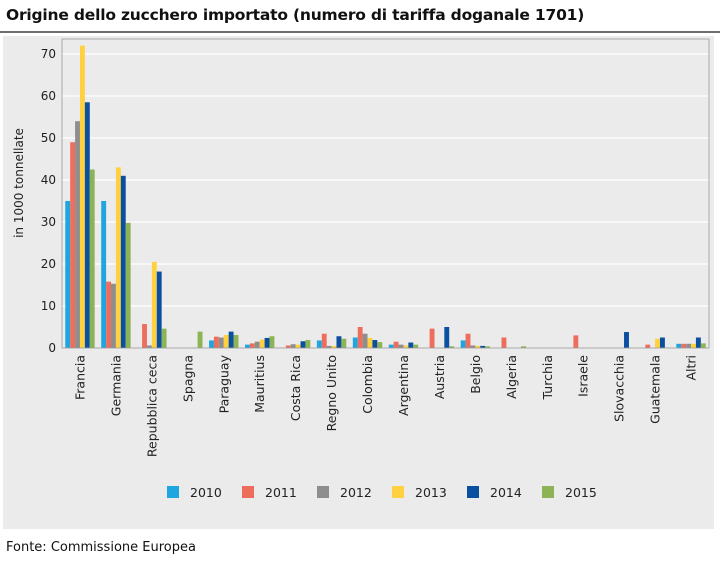  Describe the element at coordinates (583, 376) in the screenshot. I see `x-tick-label: Israele` at that location.